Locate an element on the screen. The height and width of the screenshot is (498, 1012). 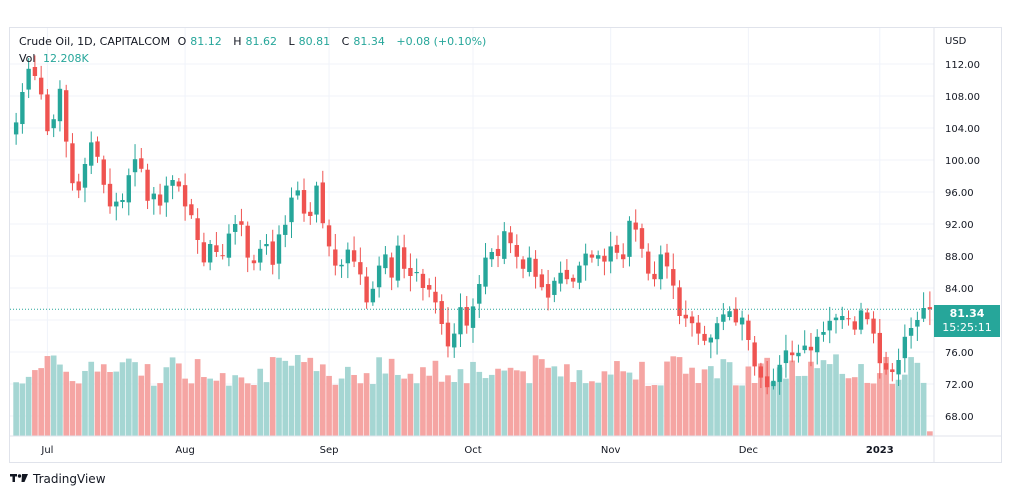
brand-name: TradingView is located at coordinates (69, 479).